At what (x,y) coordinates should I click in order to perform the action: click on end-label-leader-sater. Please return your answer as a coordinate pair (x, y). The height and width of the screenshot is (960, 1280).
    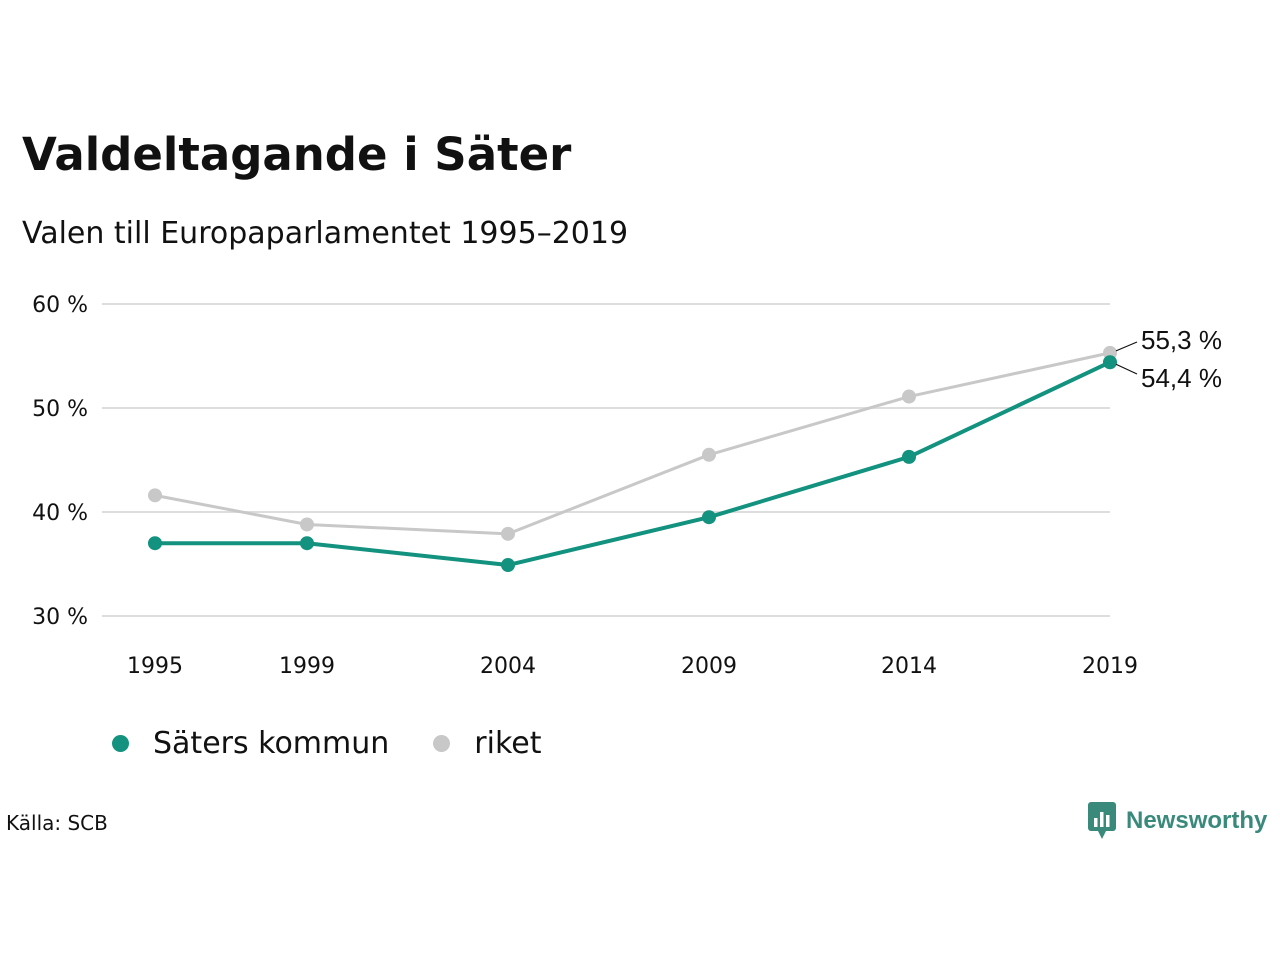
    Looking at the image, I should click on (1126, 369).